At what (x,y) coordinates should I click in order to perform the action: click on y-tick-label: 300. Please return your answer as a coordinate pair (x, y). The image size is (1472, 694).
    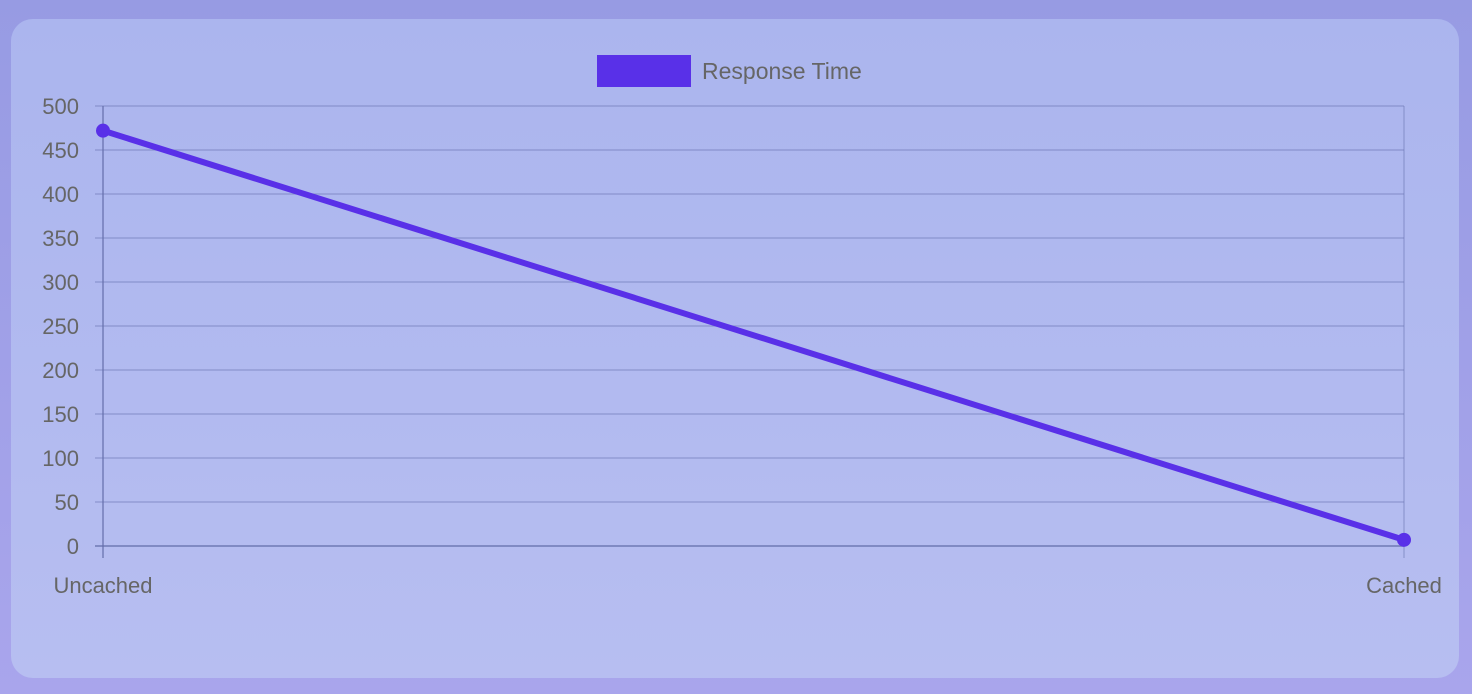
    Looking at the image, I should click on (60, 282).